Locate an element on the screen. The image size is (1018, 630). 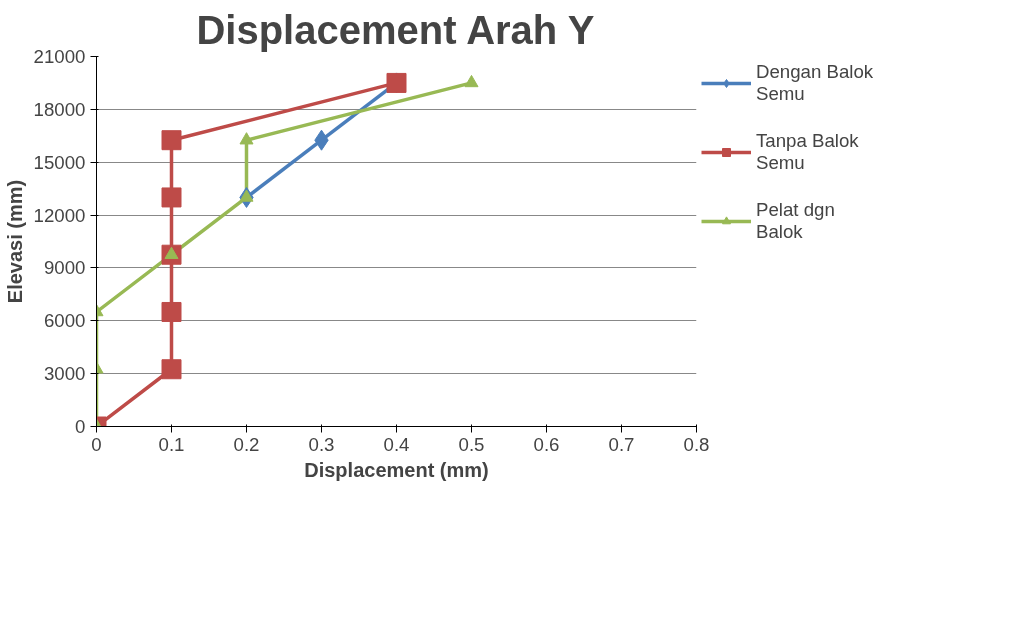
legend-label: Tanpa Balok Semu is located at coordinates (807, 152).